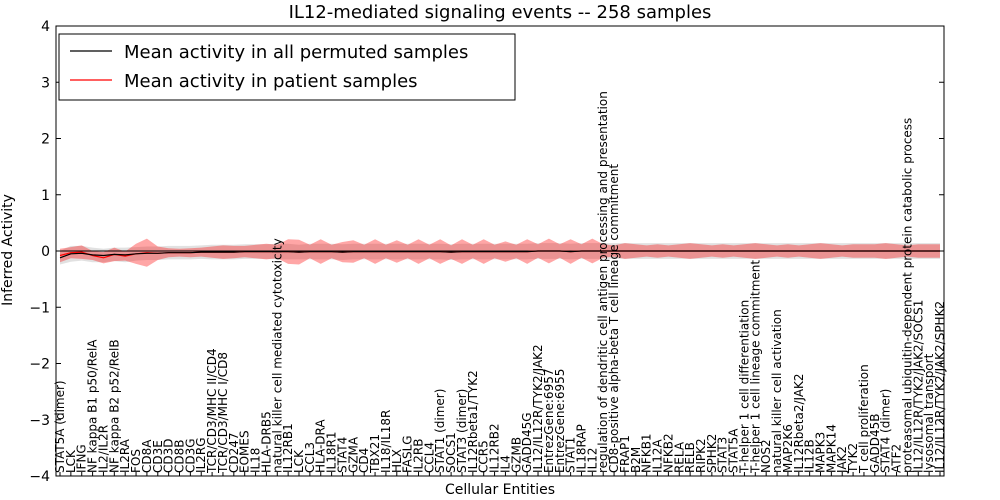 The height and width of the screenshot is (500, 1000). Describe the element at coordinates (190, 455) in the screenshot. I see `x-tick-label: CD3G` at that location.